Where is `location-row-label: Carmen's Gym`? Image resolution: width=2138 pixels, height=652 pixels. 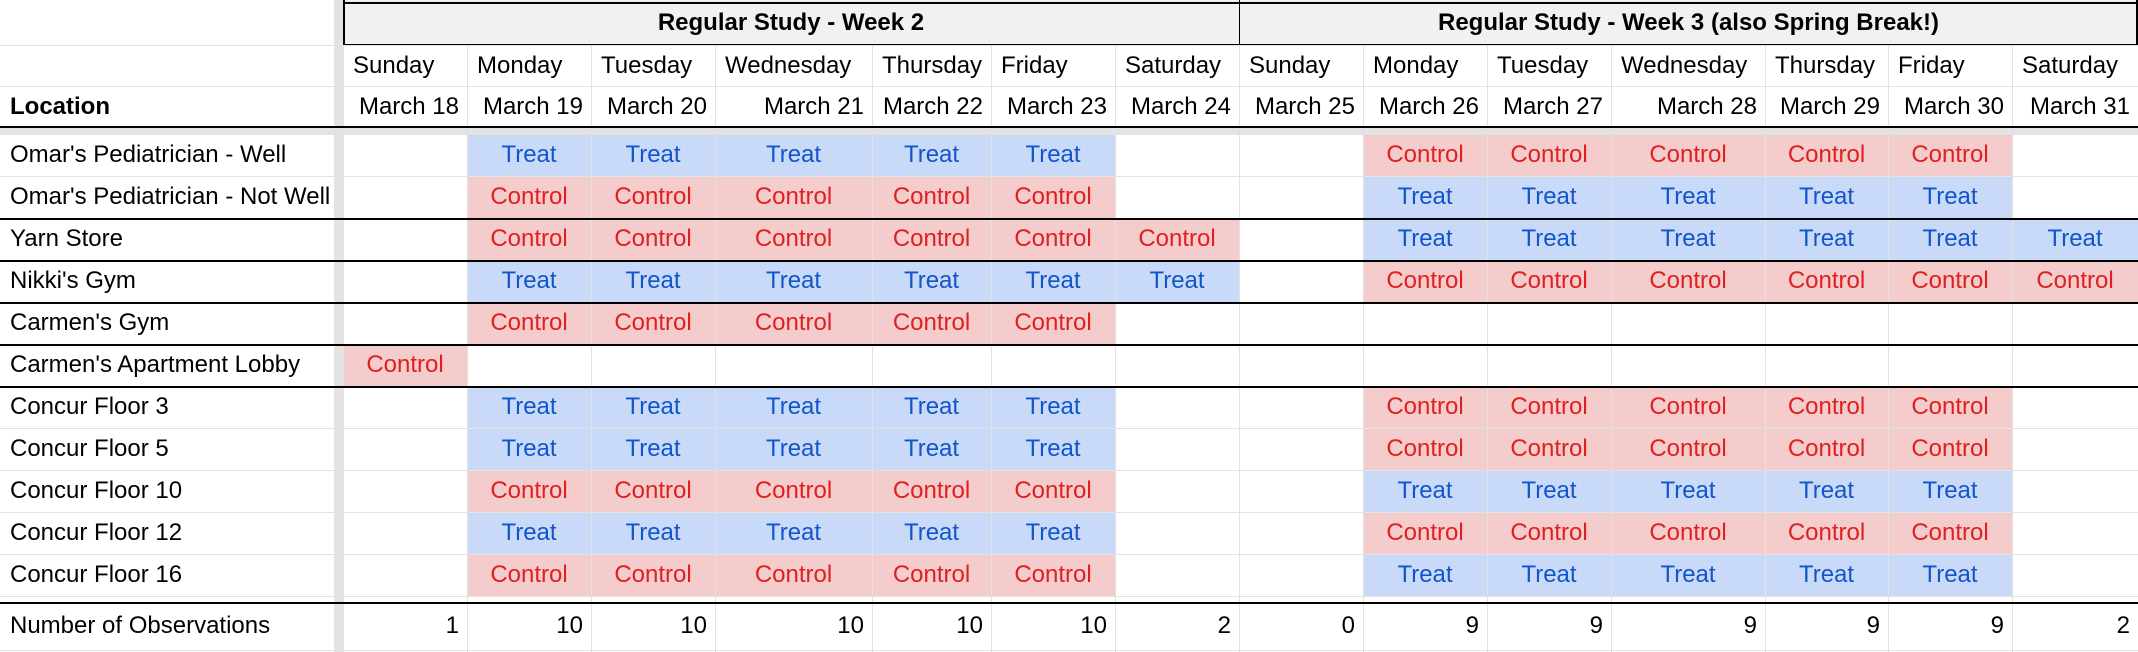
location-row-label: Carmen's Gym is located at coordinates (90, 322).